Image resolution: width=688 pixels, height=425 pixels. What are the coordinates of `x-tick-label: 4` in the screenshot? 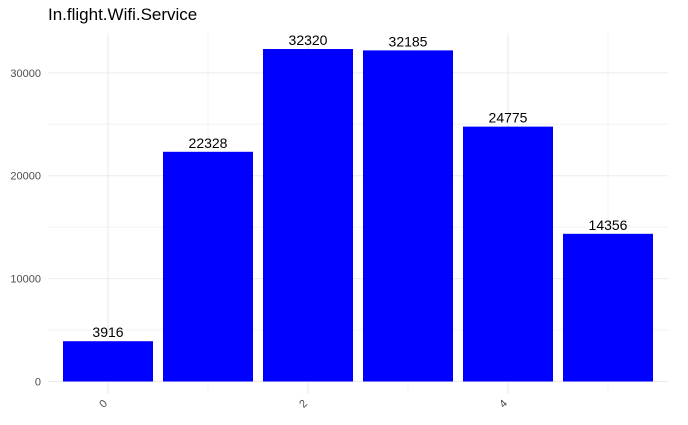 It's located at (503, 404).